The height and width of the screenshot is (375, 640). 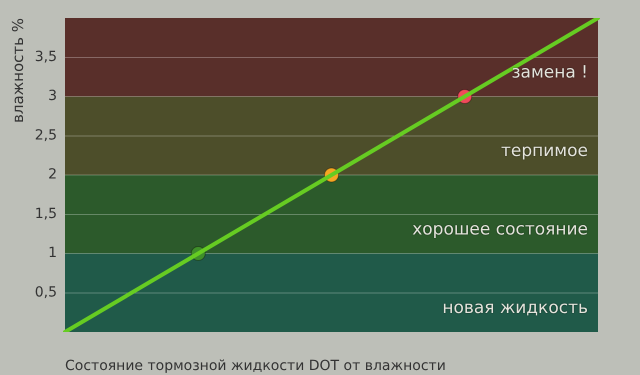 I want to click on band-label: новая жидкость, so click(x=515, y=308).